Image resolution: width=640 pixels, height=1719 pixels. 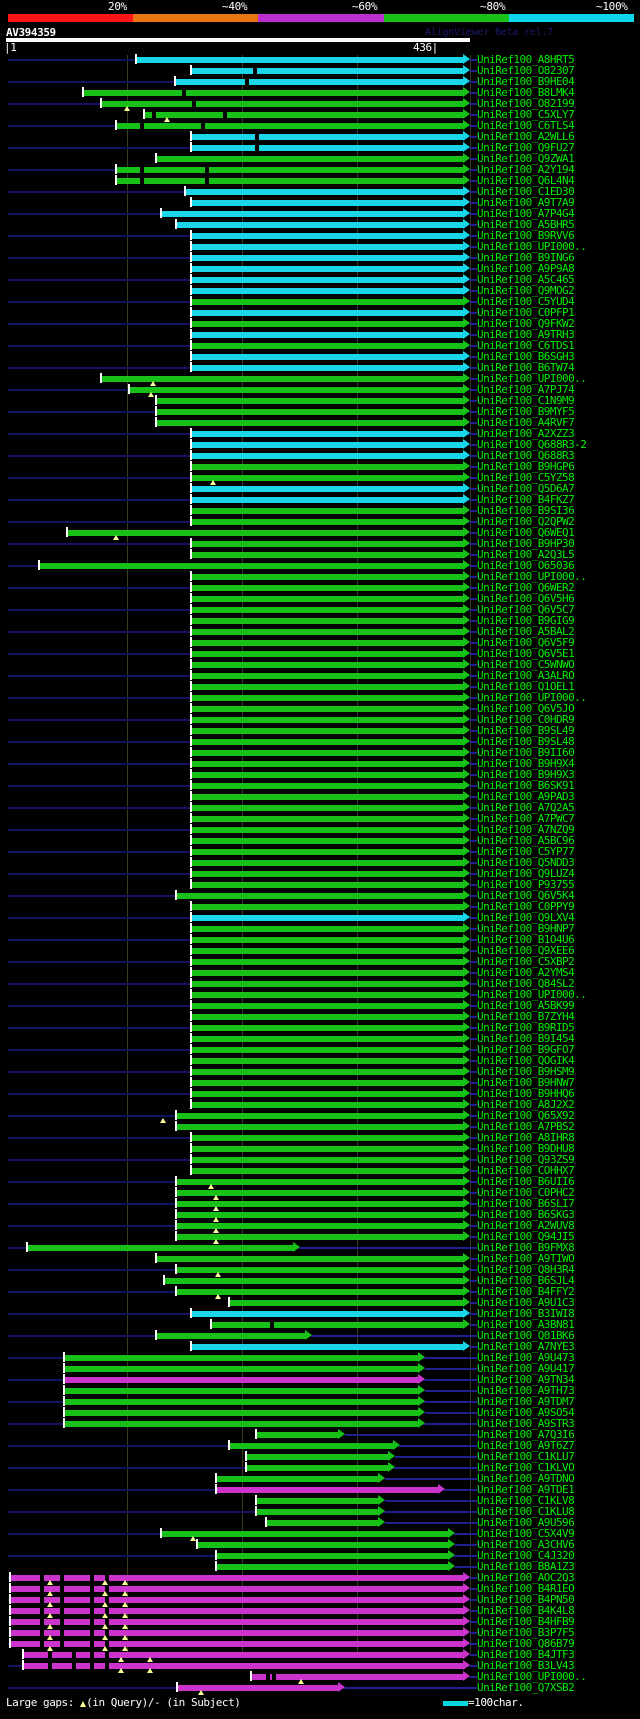 What do you see at coordinates (320, 1193) in the screenshot?
I see `alignment-row: UniRef100_C0PHC2` at bounding box center [320, 1193].